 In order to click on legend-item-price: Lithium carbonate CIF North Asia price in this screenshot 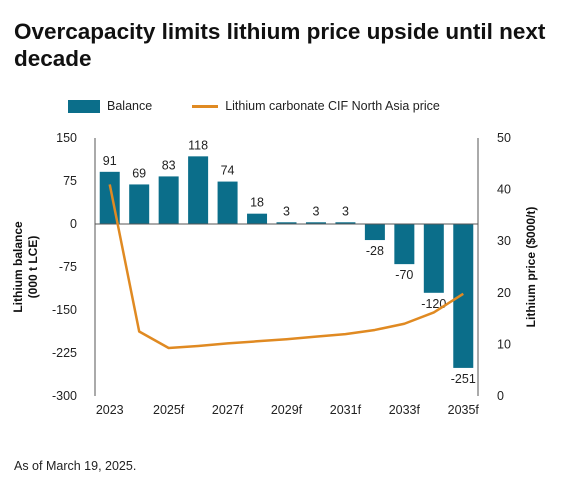, I will do `click(316, 106)`.